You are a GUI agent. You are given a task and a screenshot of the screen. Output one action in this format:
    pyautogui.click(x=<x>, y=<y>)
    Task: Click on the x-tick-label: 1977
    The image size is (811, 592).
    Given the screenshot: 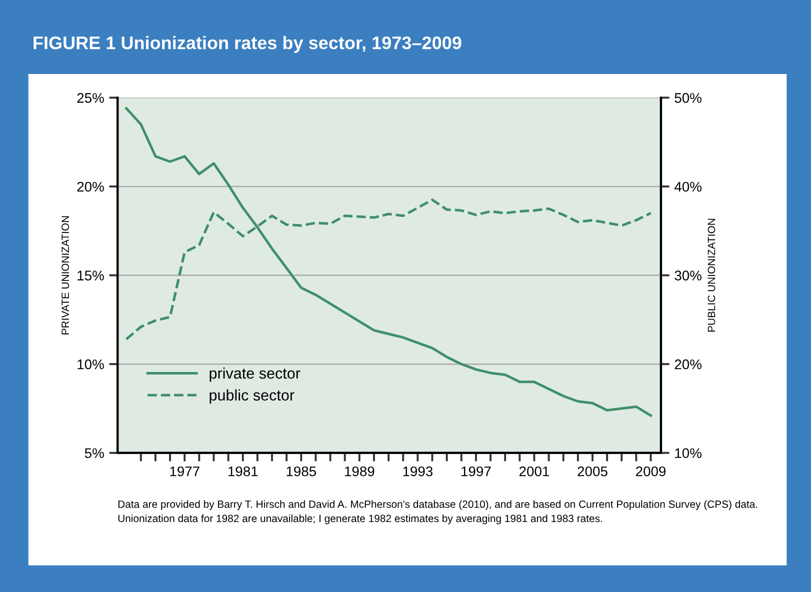 What is the action you would take?
    pyautogui.click(x=185, y=471)
    